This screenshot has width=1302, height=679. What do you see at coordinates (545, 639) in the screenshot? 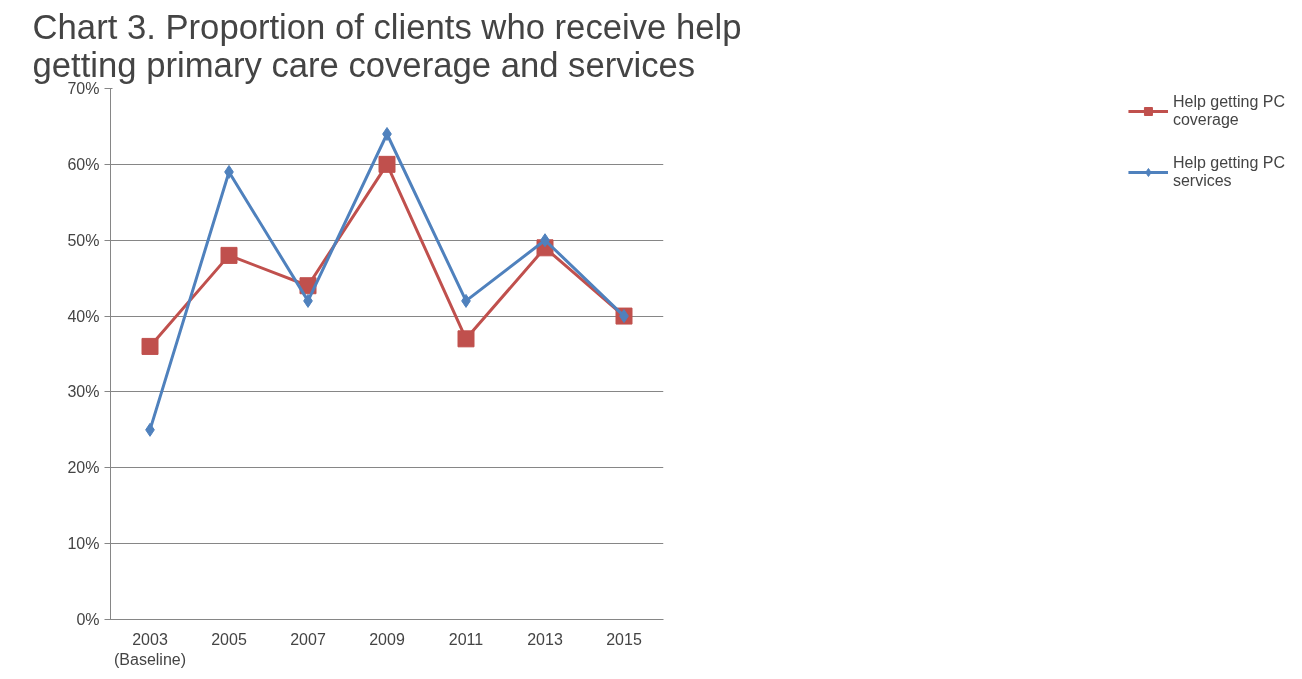
I see `x-tick-label: 2013` at bounding box center [545, 639].